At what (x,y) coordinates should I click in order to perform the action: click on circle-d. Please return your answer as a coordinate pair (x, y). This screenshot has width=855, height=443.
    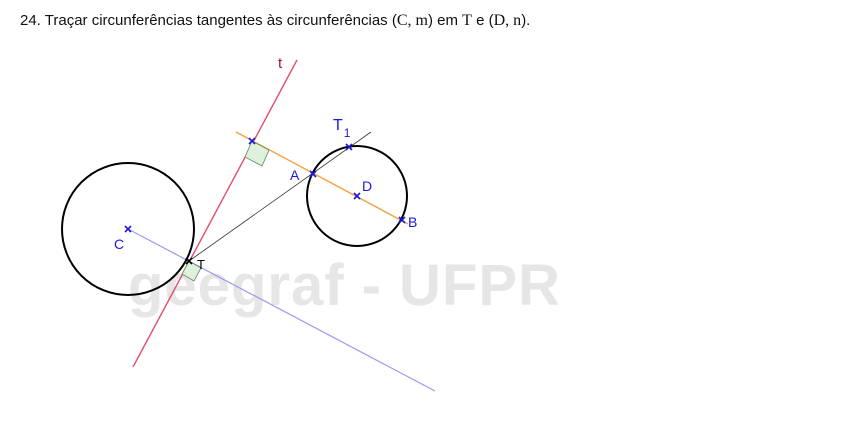
    Looking at the image, I should click on (357, 196).